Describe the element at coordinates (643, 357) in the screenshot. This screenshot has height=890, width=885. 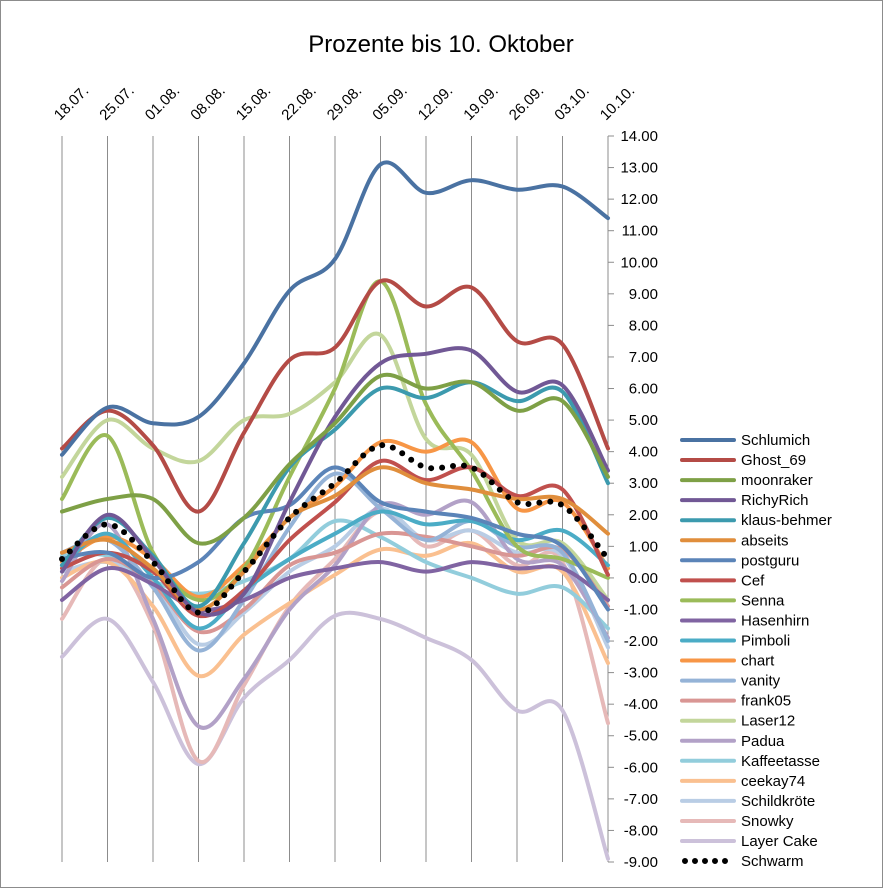
I see `y-tick-label: 7.00` at that location.